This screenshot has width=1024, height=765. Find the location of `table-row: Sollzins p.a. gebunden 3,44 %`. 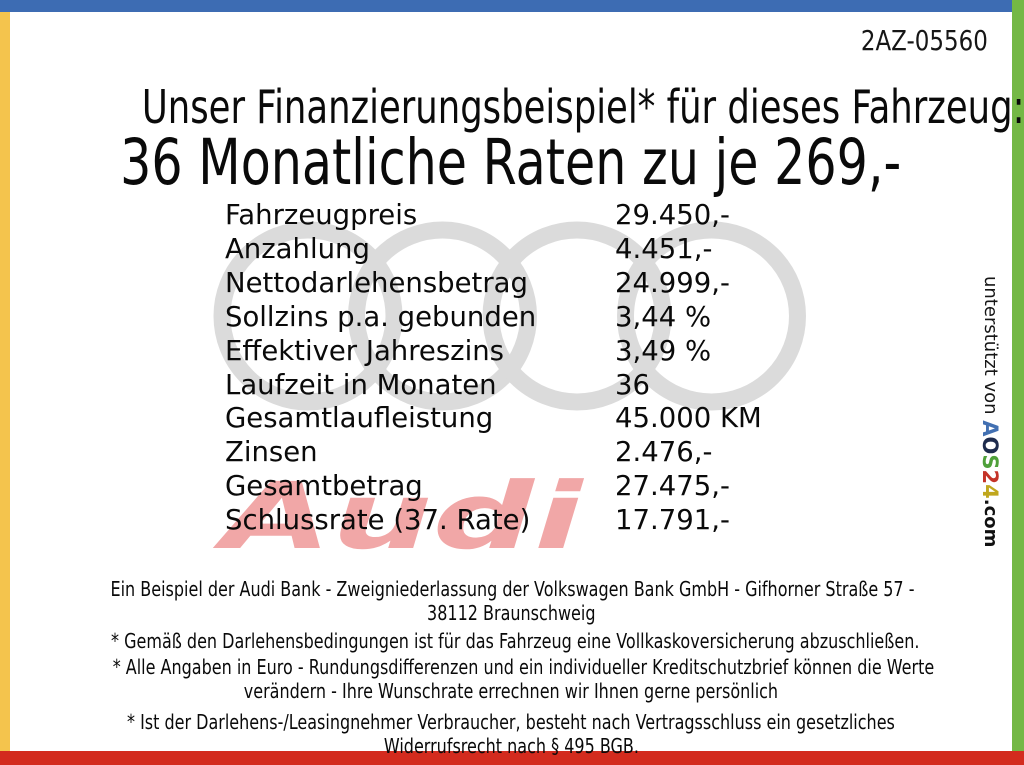

table-row: Sollzins p.a. gebunden 3,44 % is located at coordinates (468, 317).